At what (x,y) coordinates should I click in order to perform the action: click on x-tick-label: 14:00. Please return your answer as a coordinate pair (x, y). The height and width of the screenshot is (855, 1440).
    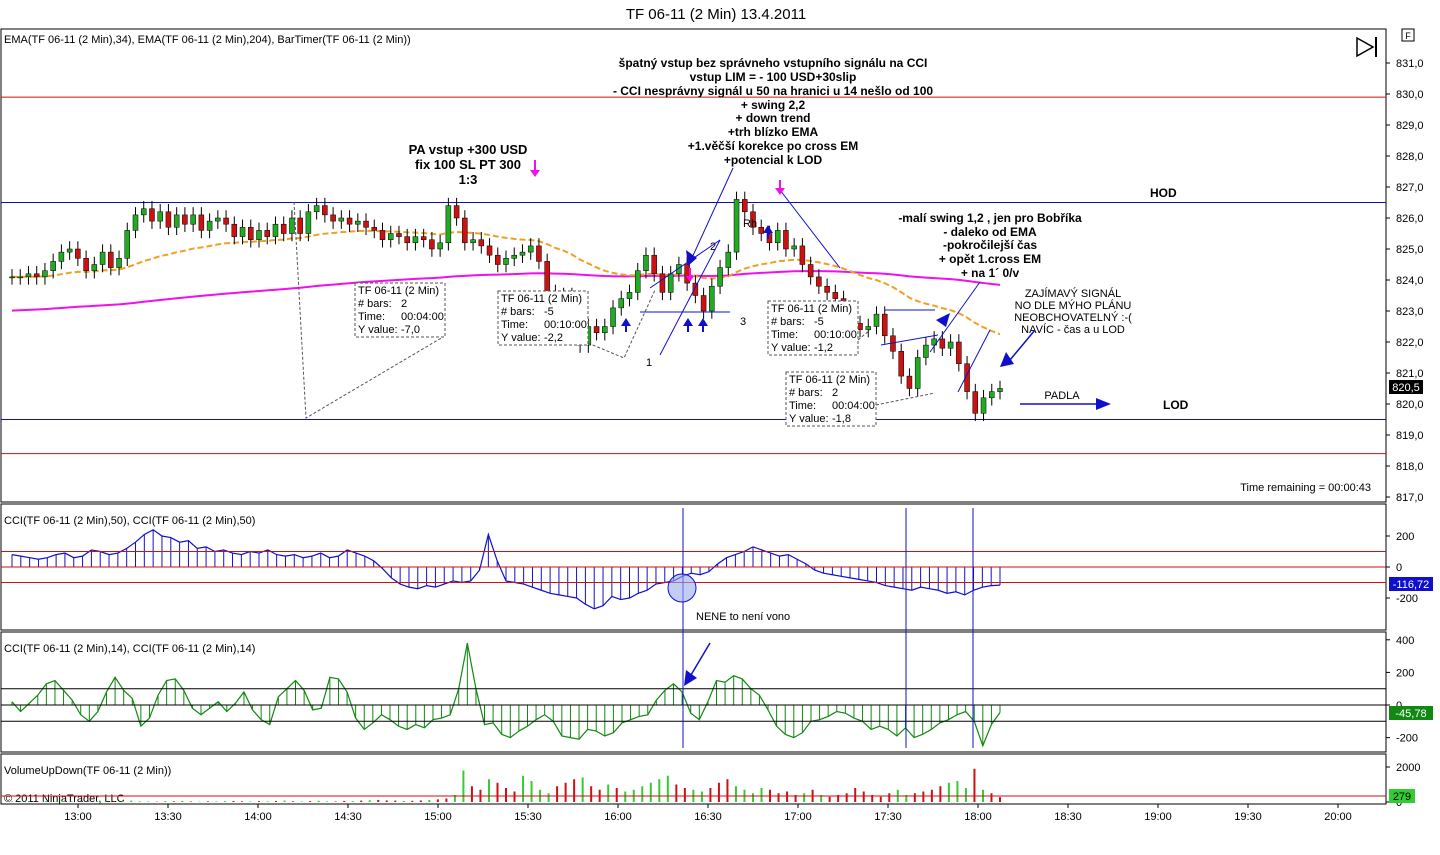
    Looking at the image, I should click on (258, 817).